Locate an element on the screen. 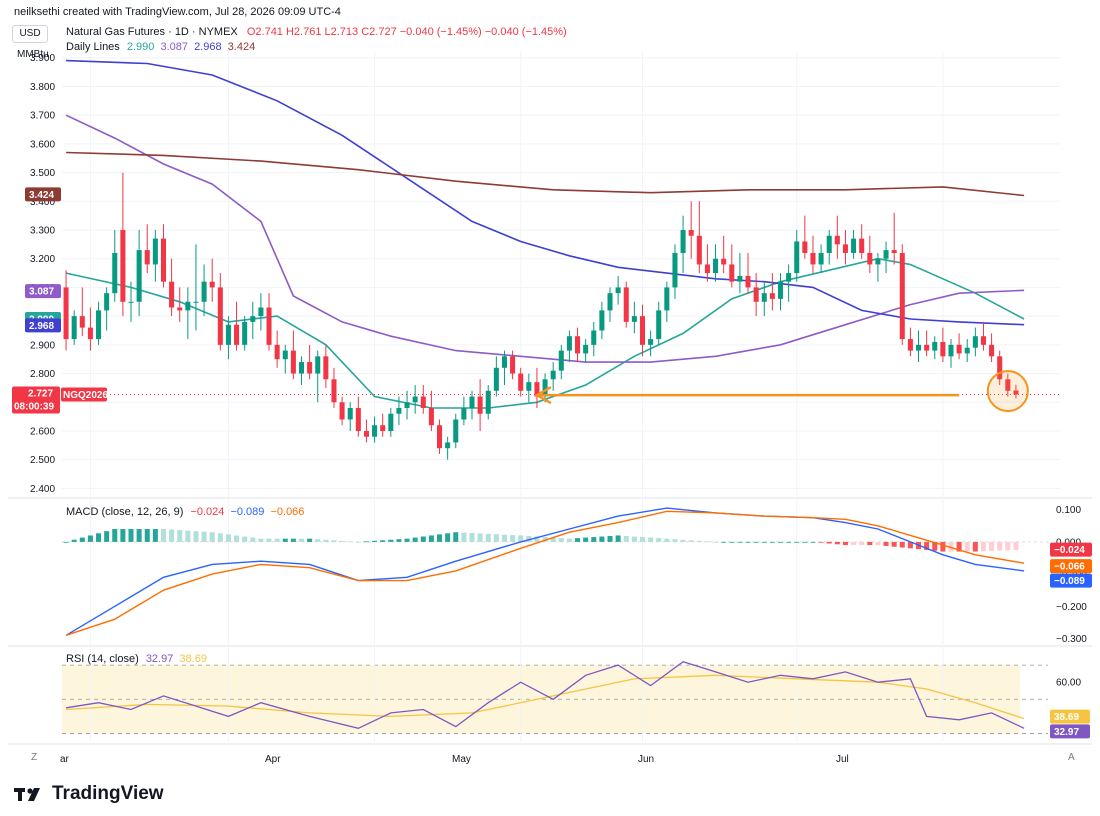 This screenshot has height=816, width=1100. price-tick-label: 2.900 is located at coordinates (42, 345).